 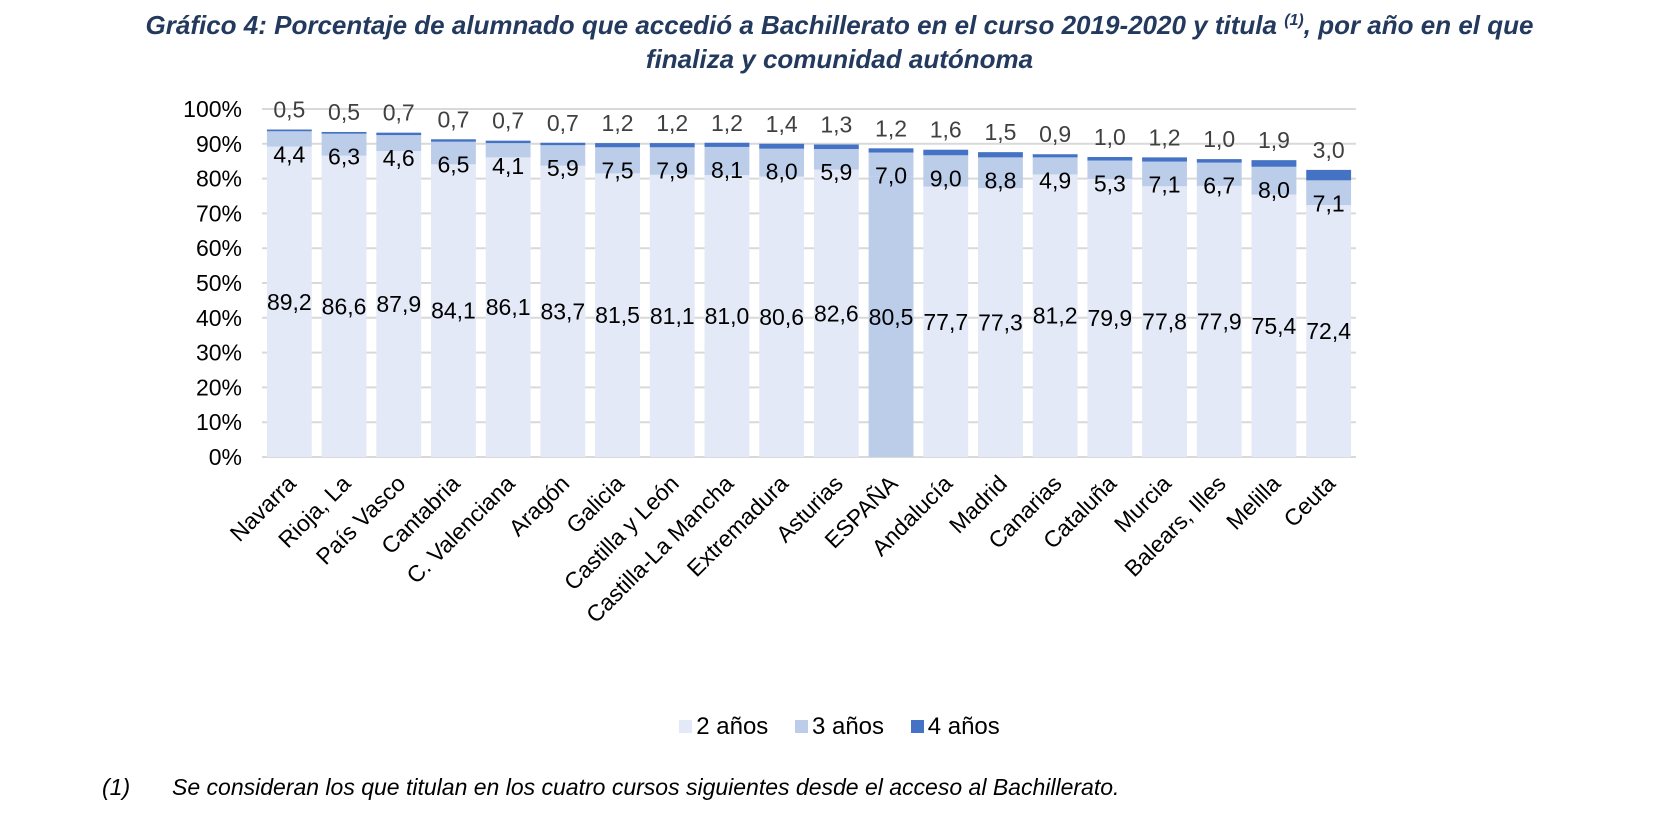 What do you see at coordinates (1328, 331) in the screenshot?
I see `data-label-2-anos: 72,4` at bounding box center [1328, 331].